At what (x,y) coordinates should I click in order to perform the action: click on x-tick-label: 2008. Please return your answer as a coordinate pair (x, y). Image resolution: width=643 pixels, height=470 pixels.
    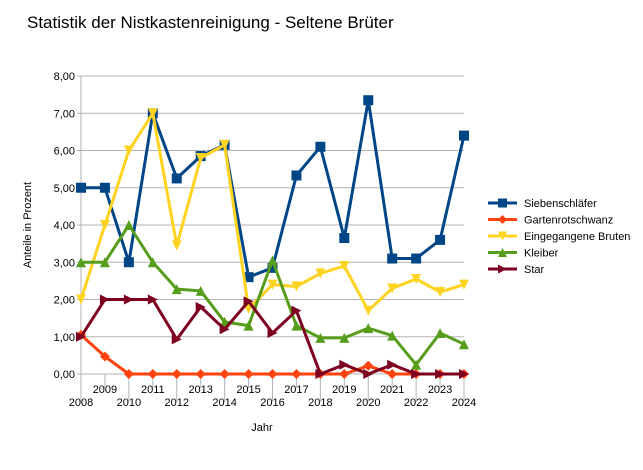
    Looking at the image, I should click on (81, 403).